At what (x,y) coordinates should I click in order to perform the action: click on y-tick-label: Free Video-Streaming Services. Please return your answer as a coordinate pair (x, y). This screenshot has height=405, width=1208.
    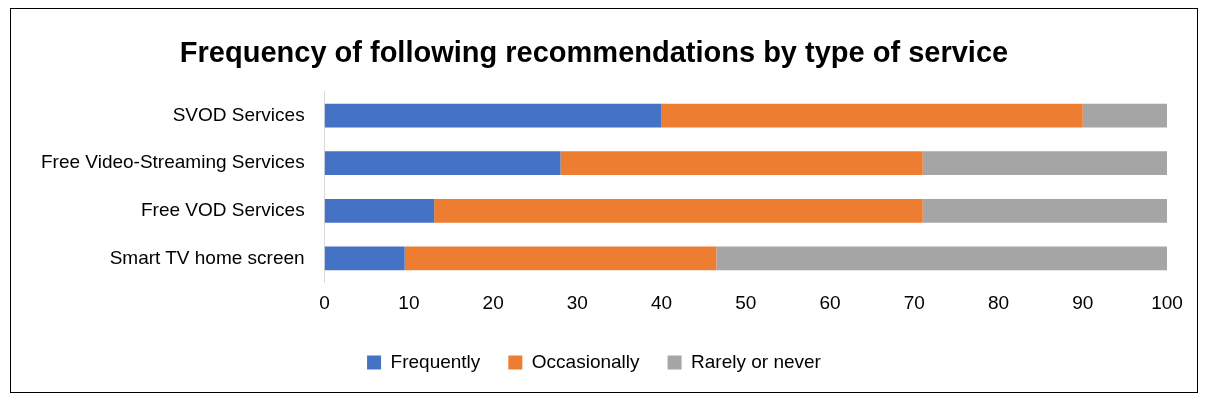
    Looking at the image, I should click on (173, 162).